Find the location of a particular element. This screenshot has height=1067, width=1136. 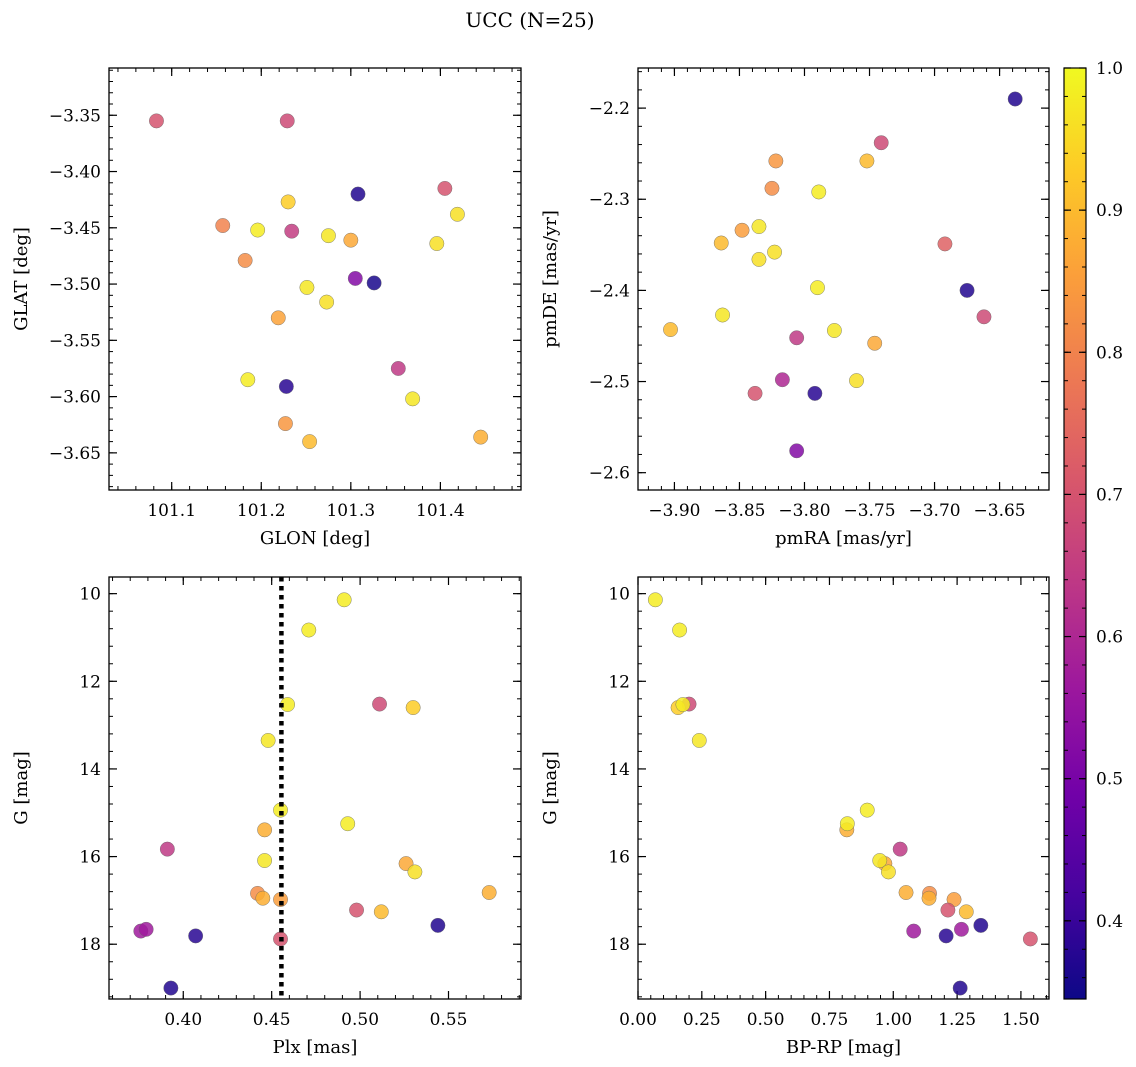

x-tick-label: 1.00 is located at coordinates (893, 1020).